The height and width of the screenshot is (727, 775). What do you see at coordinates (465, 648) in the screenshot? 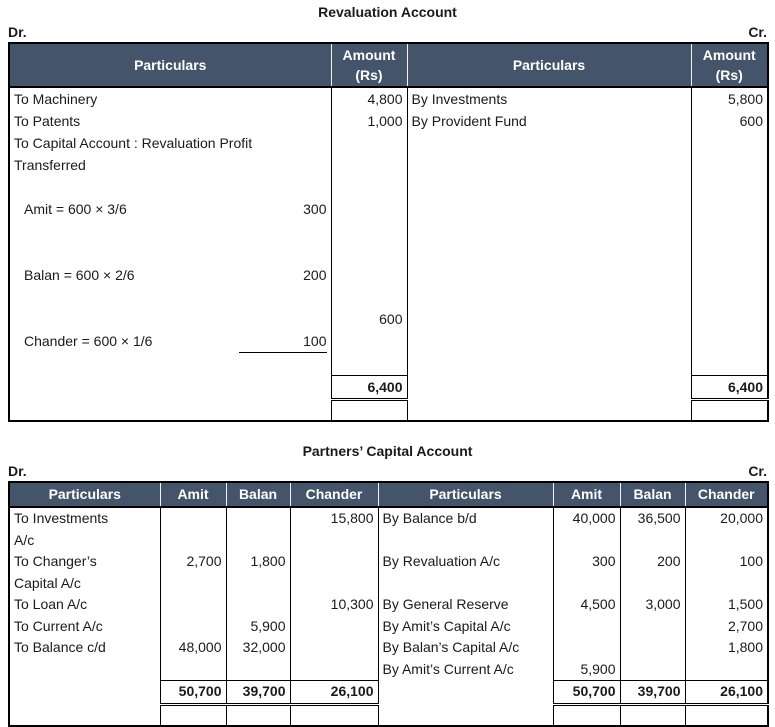
I see `particulars-cell: By Balan’s Capital A/c` at bounding box center [465, 648].